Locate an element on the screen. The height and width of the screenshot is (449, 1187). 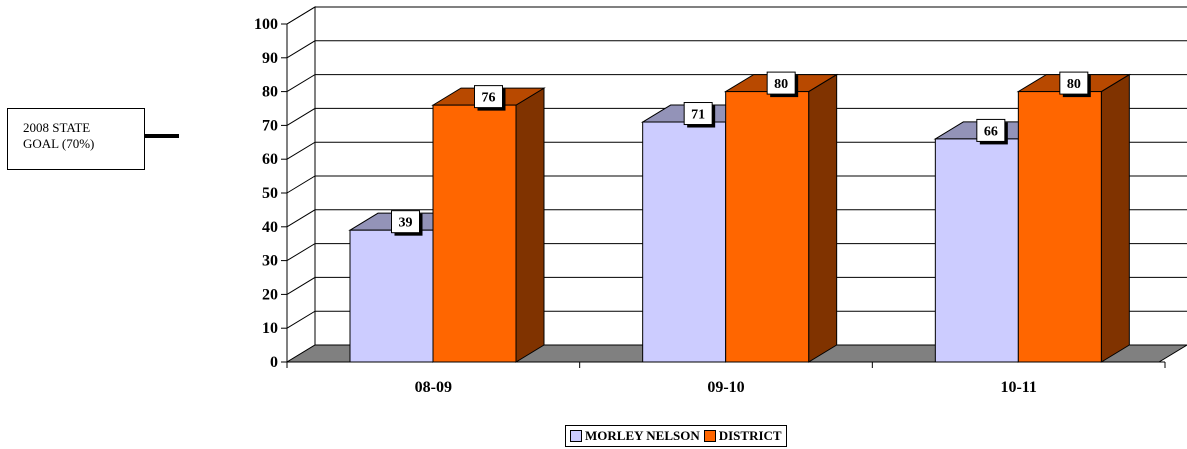
data-label-district-08-09-box is located at coordinates (488, 97).